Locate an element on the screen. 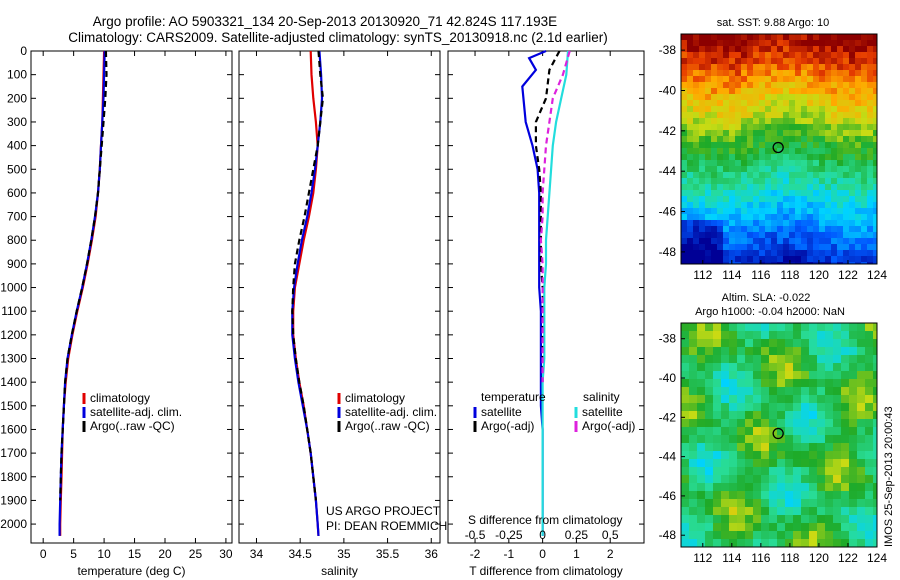 The height and width of the screenshot is (580, 900). salinity-x-tick-label: 34 is located at coordinates (257, 554).